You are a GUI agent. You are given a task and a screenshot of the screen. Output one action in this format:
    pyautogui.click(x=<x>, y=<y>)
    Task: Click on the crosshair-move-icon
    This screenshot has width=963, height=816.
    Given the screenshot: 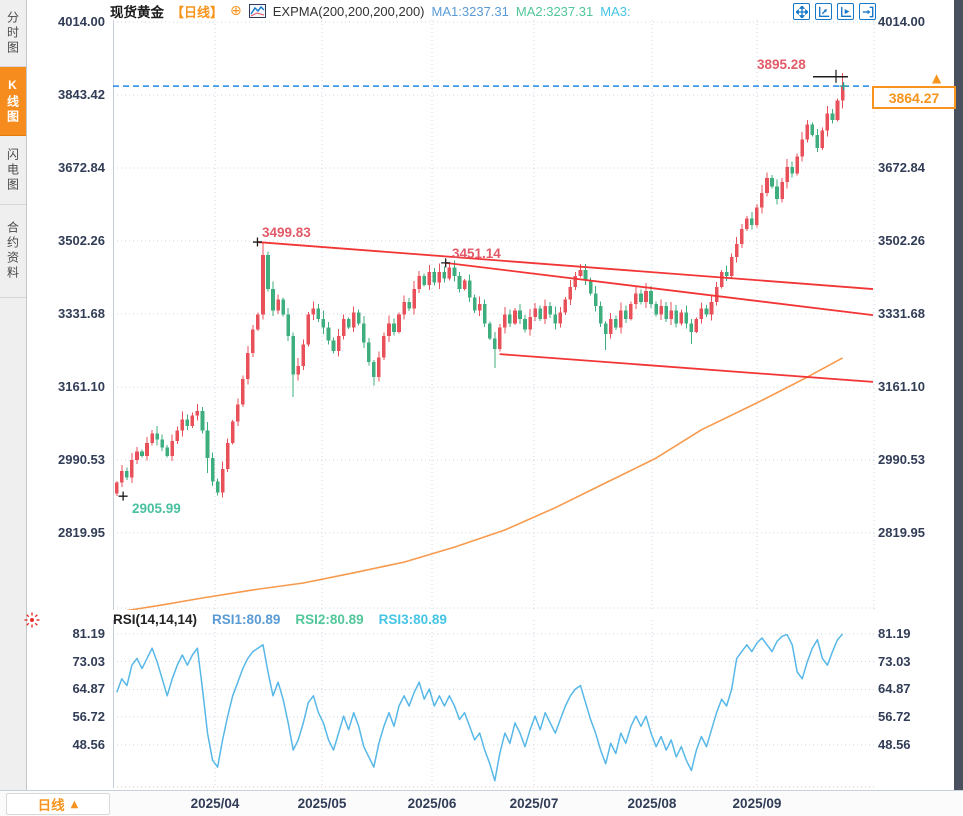 What is the action you would take?
    pyautogui.click(x=801, y=11)
    